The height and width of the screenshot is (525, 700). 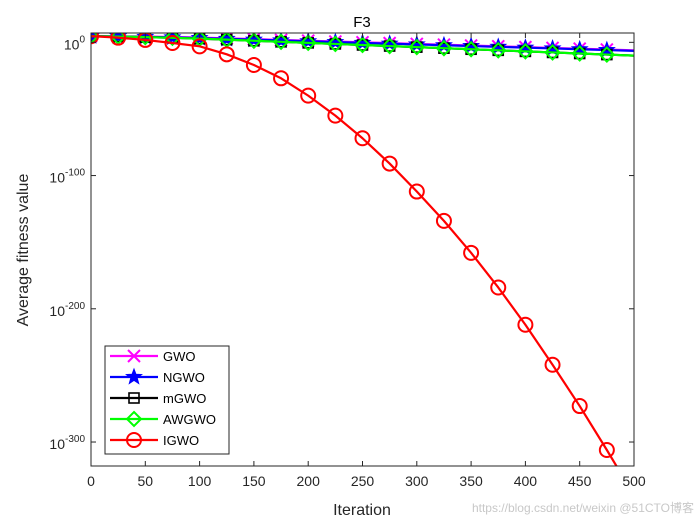 I want to click on legend-item-ngwo: NGWO, so click(x=157, y=376).